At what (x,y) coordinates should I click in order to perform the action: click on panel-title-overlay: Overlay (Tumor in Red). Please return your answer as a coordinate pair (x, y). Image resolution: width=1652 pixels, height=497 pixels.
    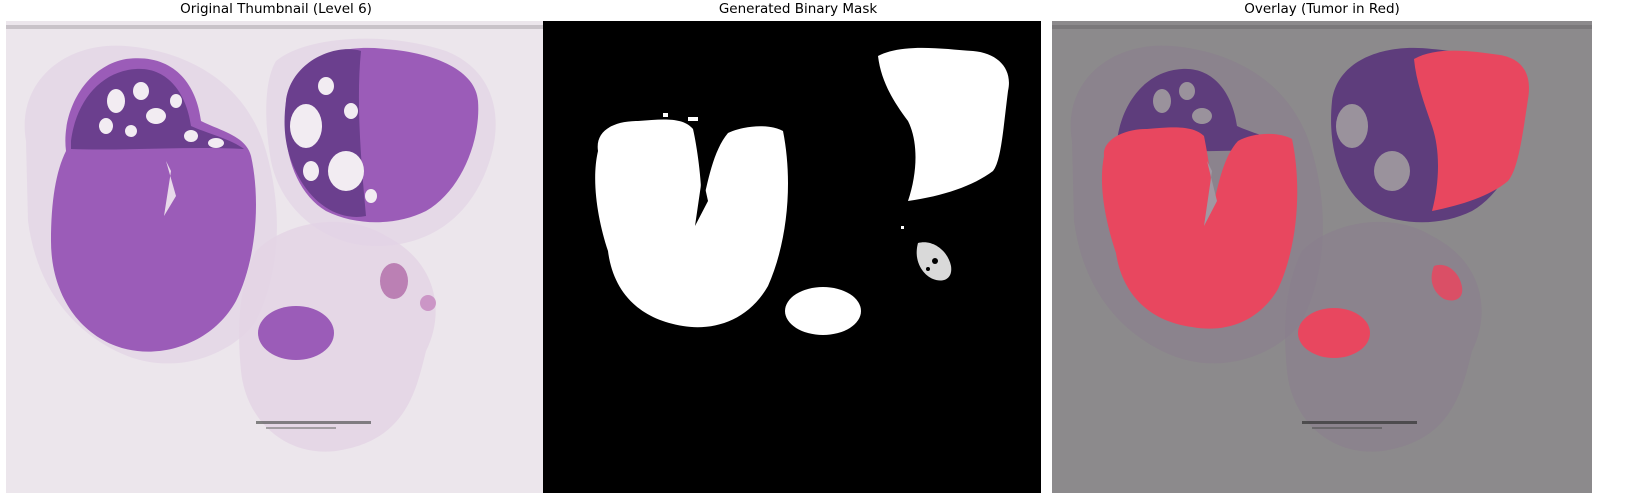
    Looking at the image, I should click on (1322, 9).